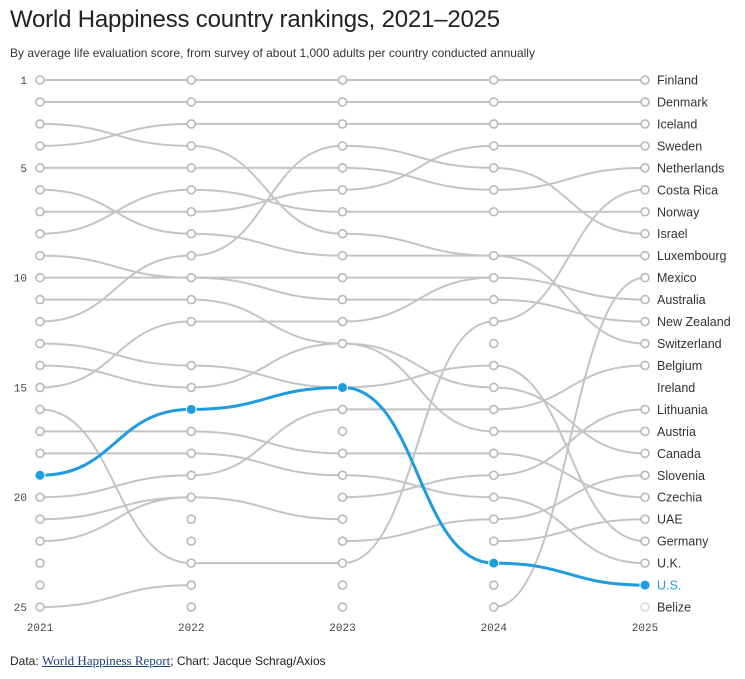 Image resolution: width=745 pixels, height=679 pixels. What do you see at coordinates (191, 387) in the screenshot?
I see `marker-canada` at bounding box center [191, 387].